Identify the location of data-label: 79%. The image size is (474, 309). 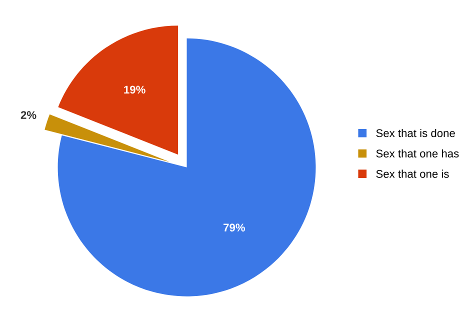
(235, 228).